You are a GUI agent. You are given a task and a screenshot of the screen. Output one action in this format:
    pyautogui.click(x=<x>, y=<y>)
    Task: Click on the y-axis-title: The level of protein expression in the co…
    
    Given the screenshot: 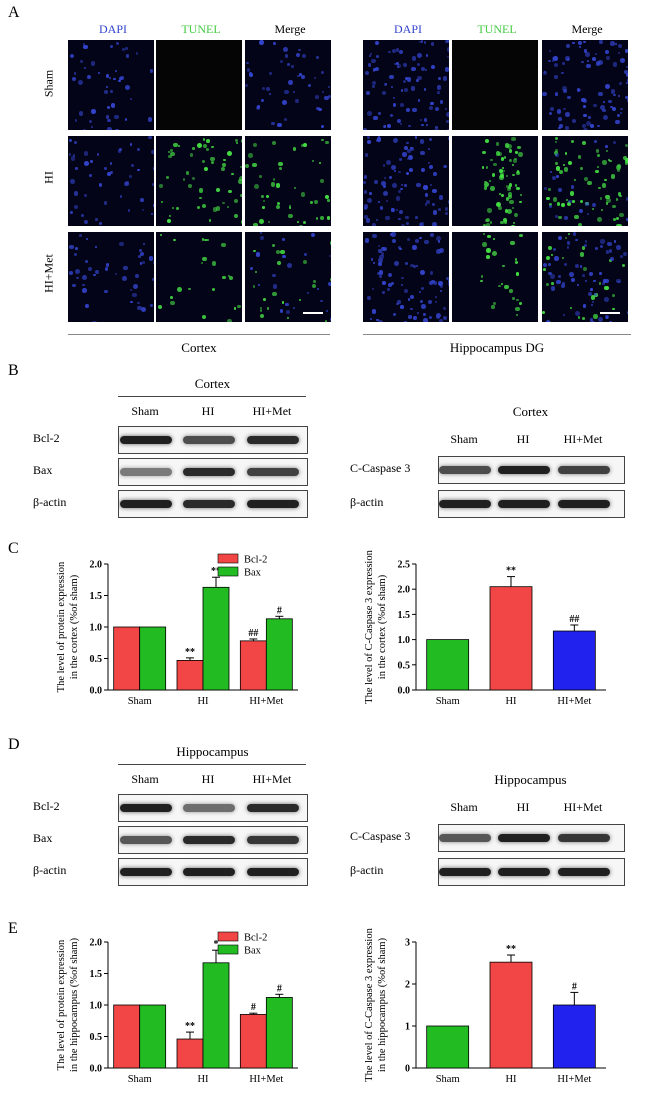 What is the action you would take?
    pyautogui.click(x=68, y=626)
    